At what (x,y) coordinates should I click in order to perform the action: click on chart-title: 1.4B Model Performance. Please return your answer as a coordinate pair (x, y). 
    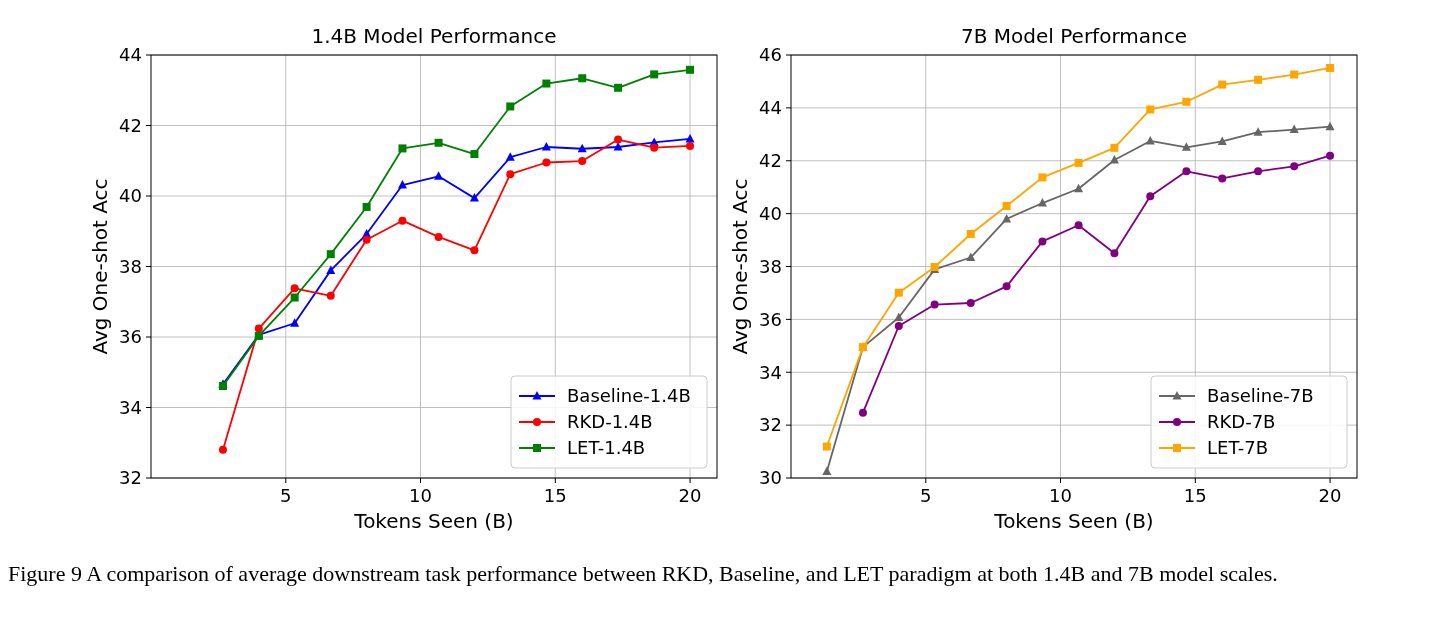
    Looking at the image, I should click on (434, 36).